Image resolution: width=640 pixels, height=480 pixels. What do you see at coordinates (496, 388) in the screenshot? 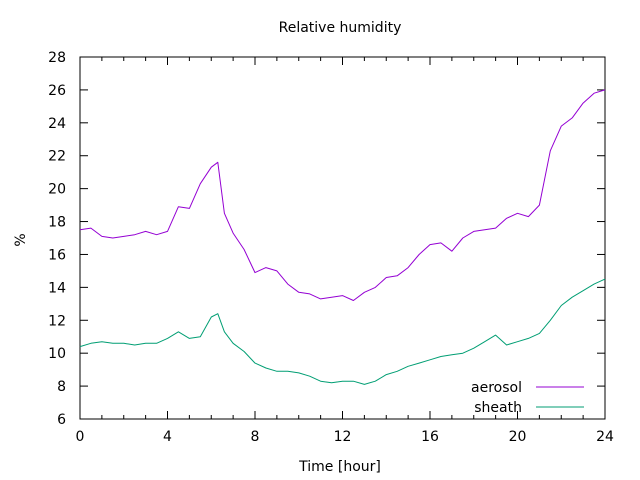
I see `legend-label-aerosol: aerosol` at bounding box center [496, 388].